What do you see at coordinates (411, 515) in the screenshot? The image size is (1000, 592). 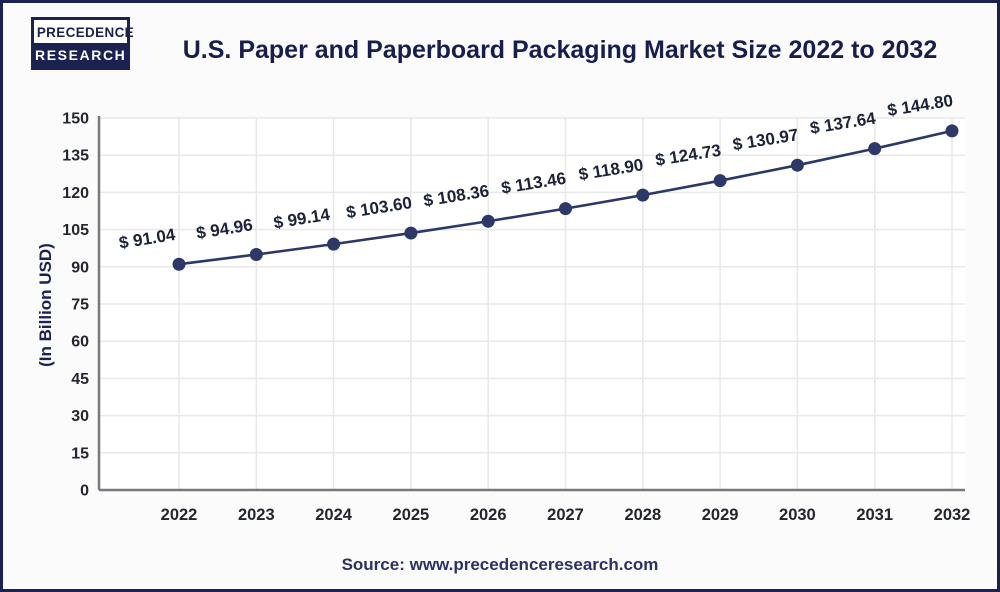 I see `x-tick-label: 2025` at bounding box center [411, 515].